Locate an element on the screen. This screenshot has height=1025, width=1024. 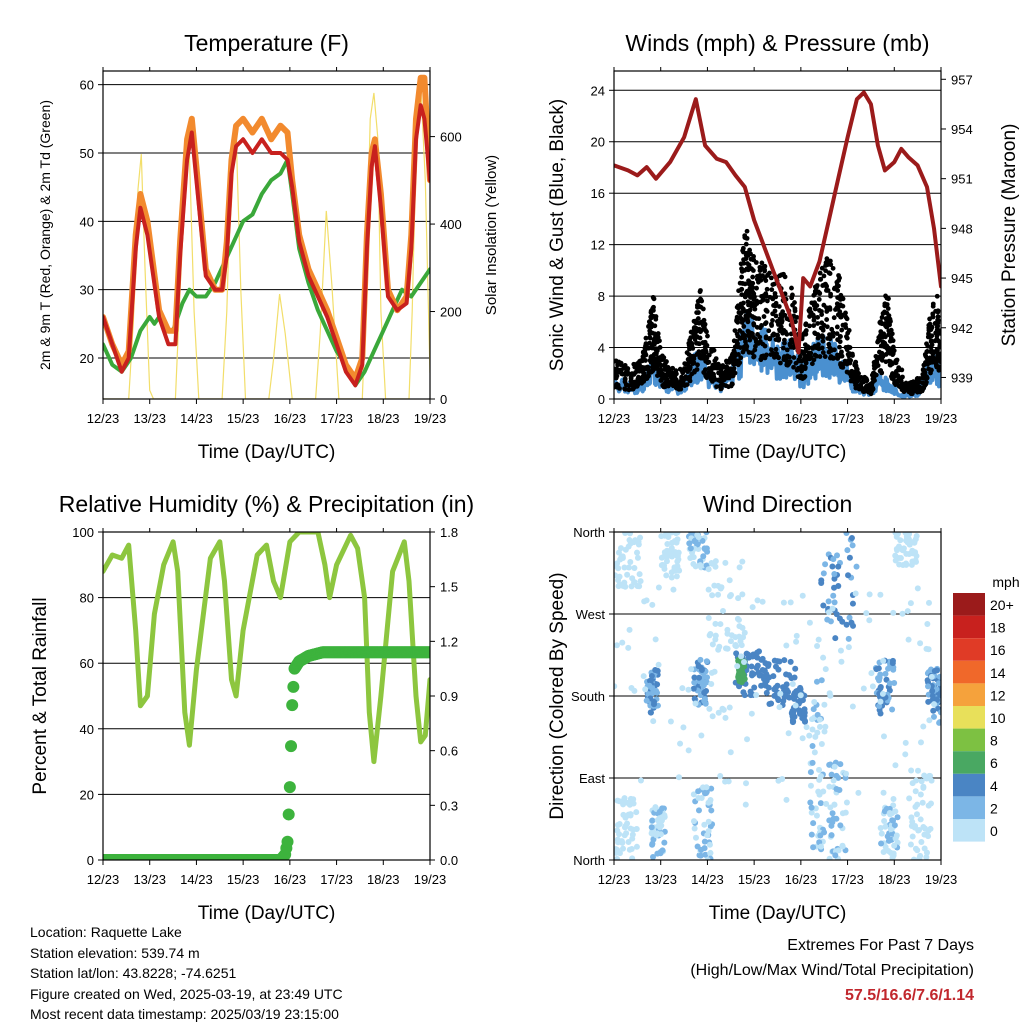
x-tick-label: 13/23 is located at coordinates (149, 879).